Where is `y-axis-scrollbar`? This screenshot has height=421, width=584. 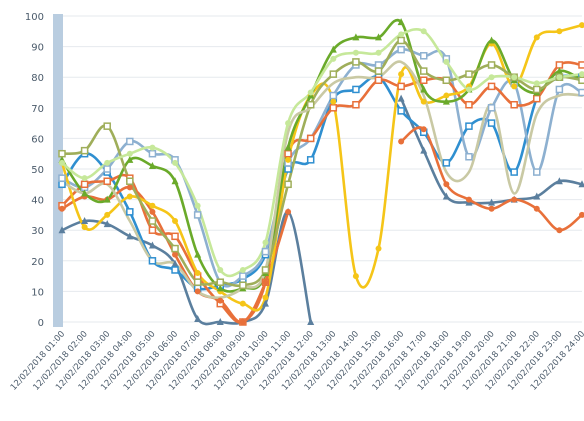 y-axis-scrollbar is located at coordinates (58, 170).